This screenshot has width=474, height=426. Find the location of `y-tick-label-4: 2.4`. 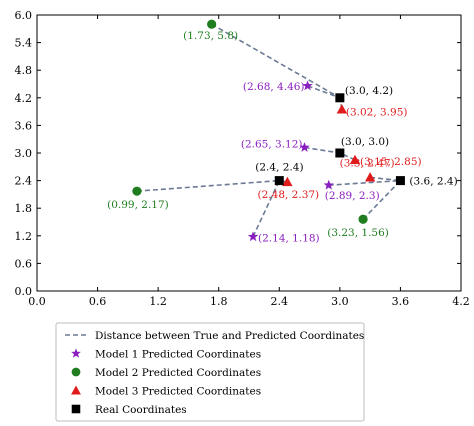

y-tick-label-4: 2.4 is located at coordinates (24, 181).